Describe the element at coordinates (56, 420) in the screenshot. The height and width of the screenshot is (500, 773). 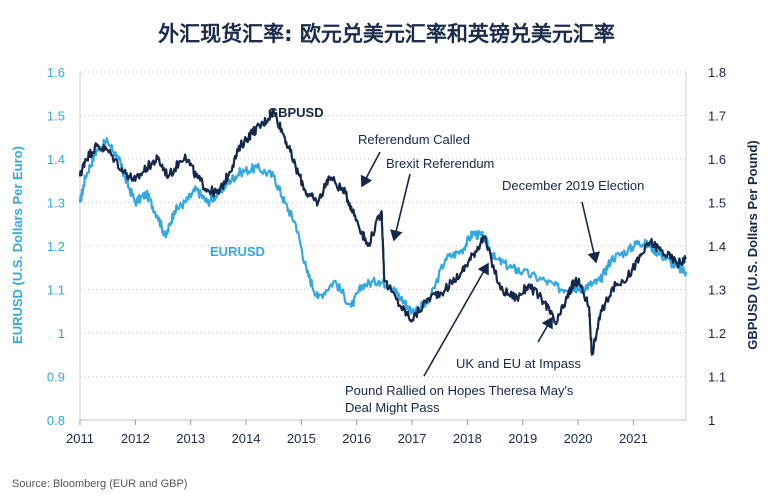
I see `y-tick-label-left: 0.8` at that location.